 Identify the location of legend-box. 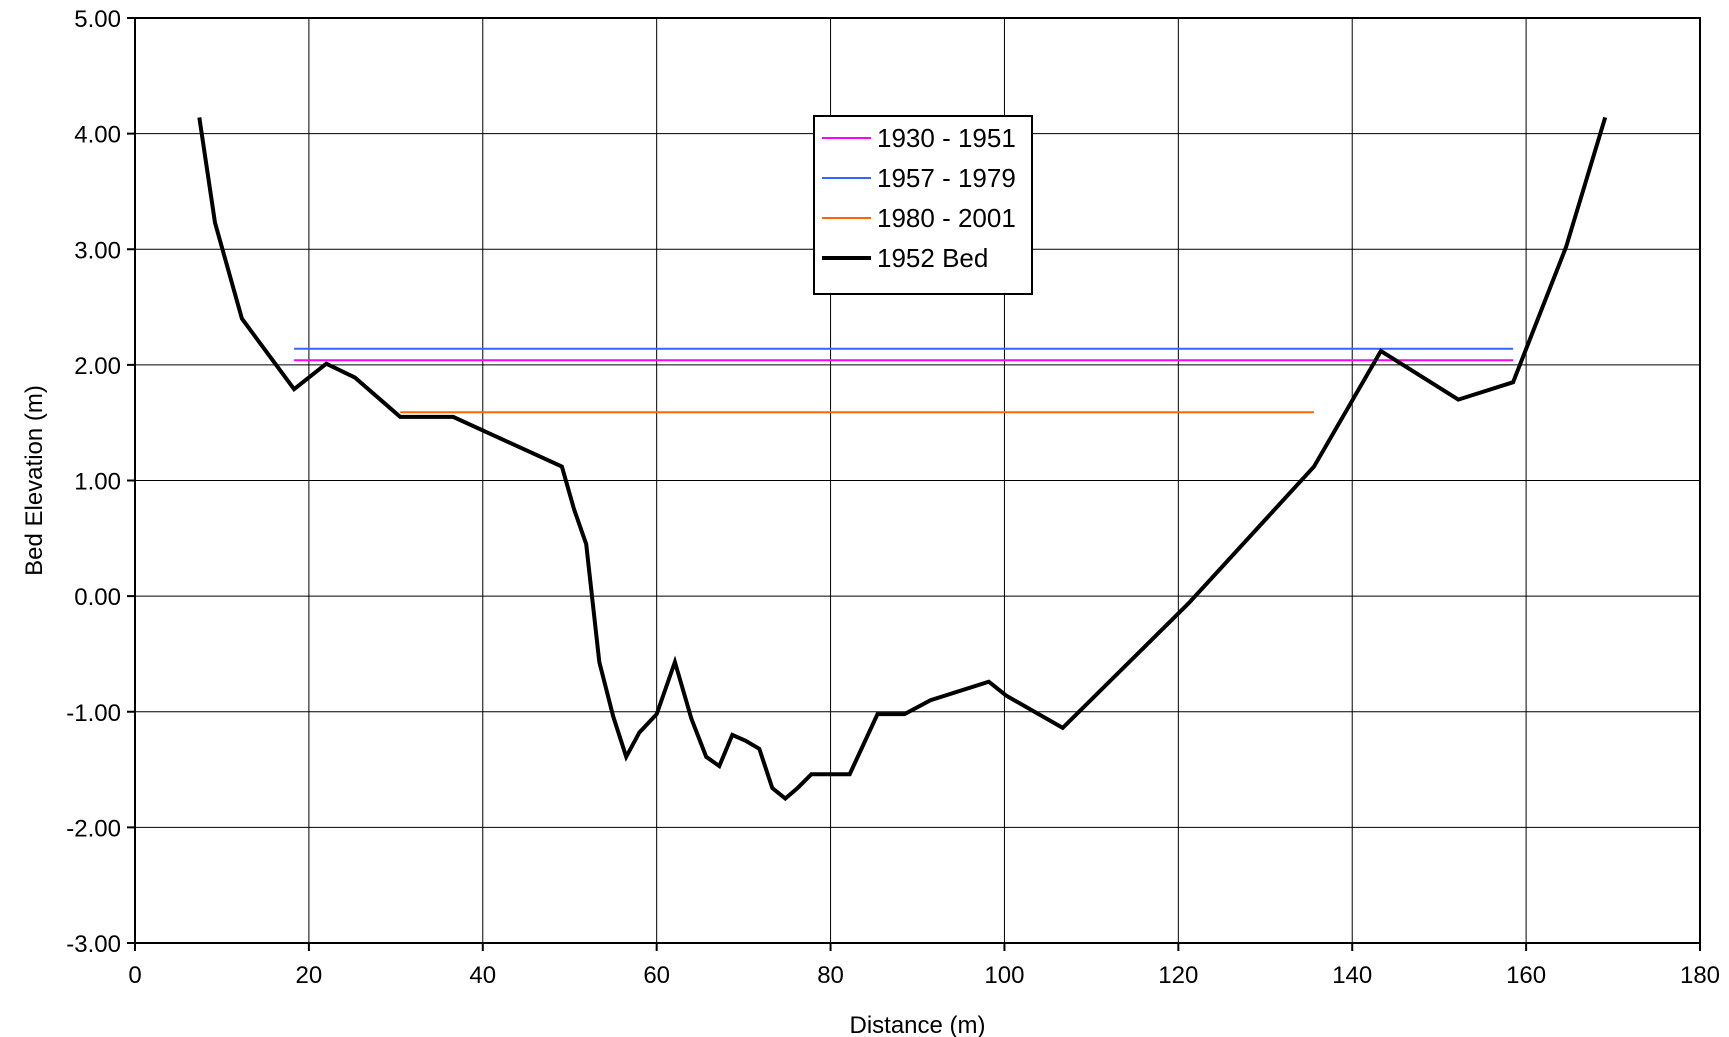
(923, 205).